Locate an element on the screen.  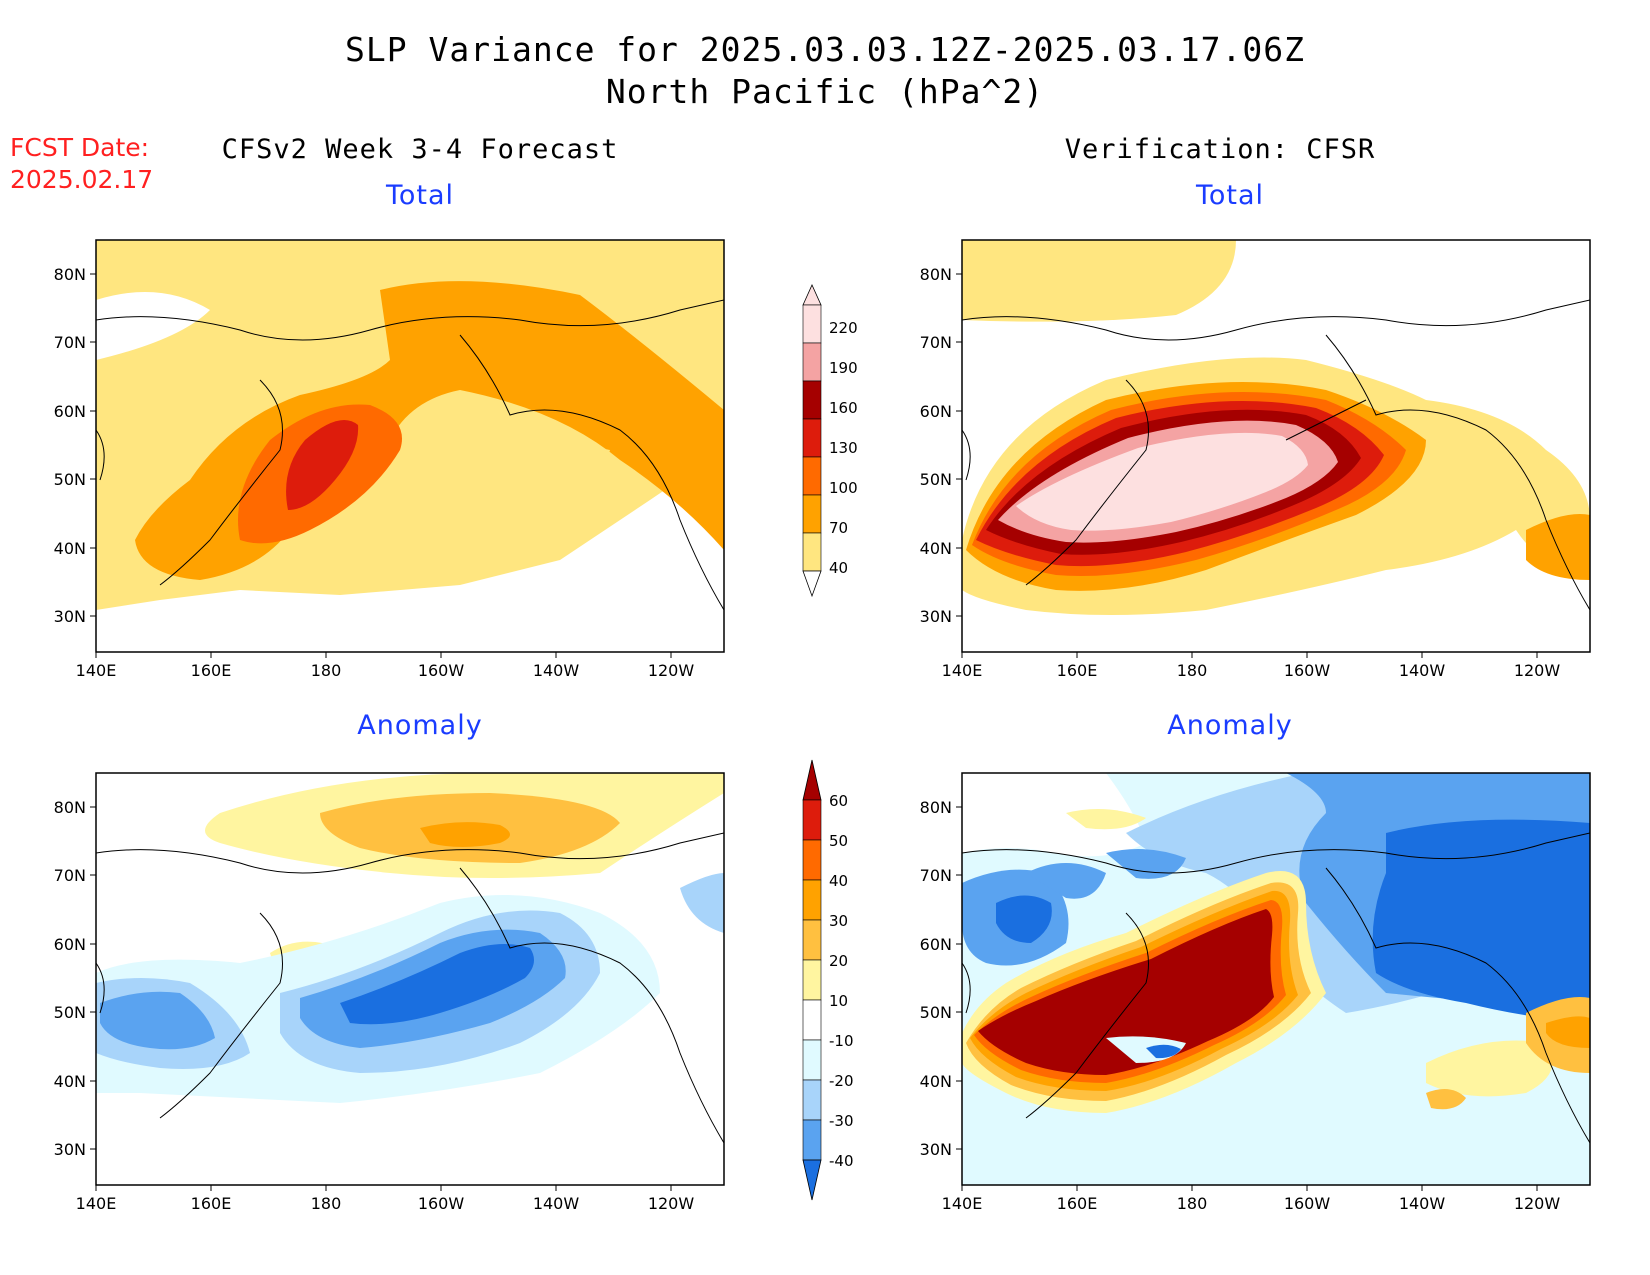
colorbar-anomaly: 60 50 40 30 20 10 -10 -20 -30 -40 is located at coordinates (828, 980).